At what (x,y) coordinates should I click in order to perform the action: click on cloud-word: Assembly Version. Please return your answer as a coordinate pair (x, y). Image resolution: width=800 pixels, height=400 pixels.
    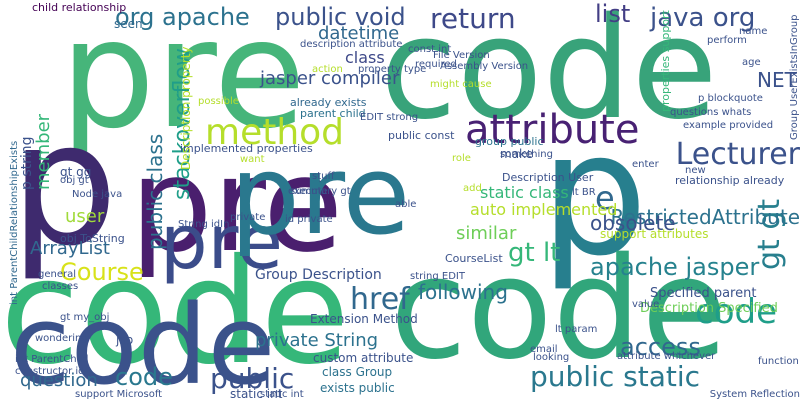
    Looking at the image, I should click on (484, 66).